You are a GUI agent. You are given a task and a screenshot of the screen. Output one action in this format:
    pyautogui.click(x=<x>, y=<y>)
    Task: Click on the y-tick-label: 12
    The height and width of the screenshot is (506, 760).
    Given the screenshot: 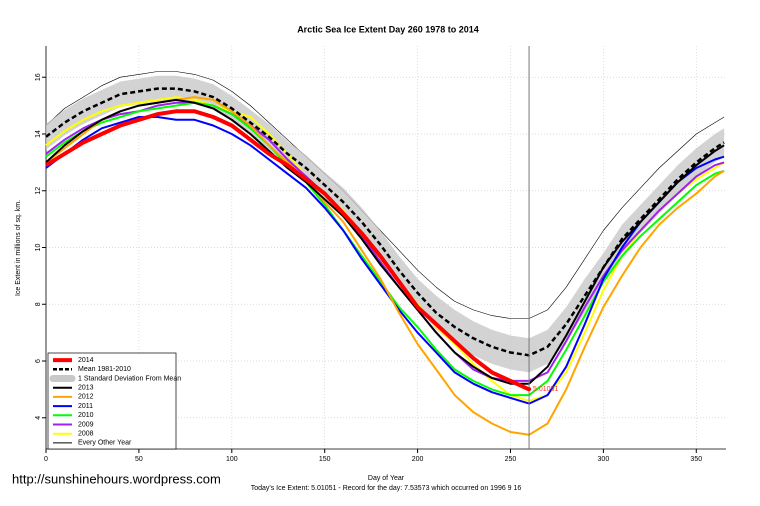 What is the action you would take?
    pyautogui.click(x=38, y=191)
    